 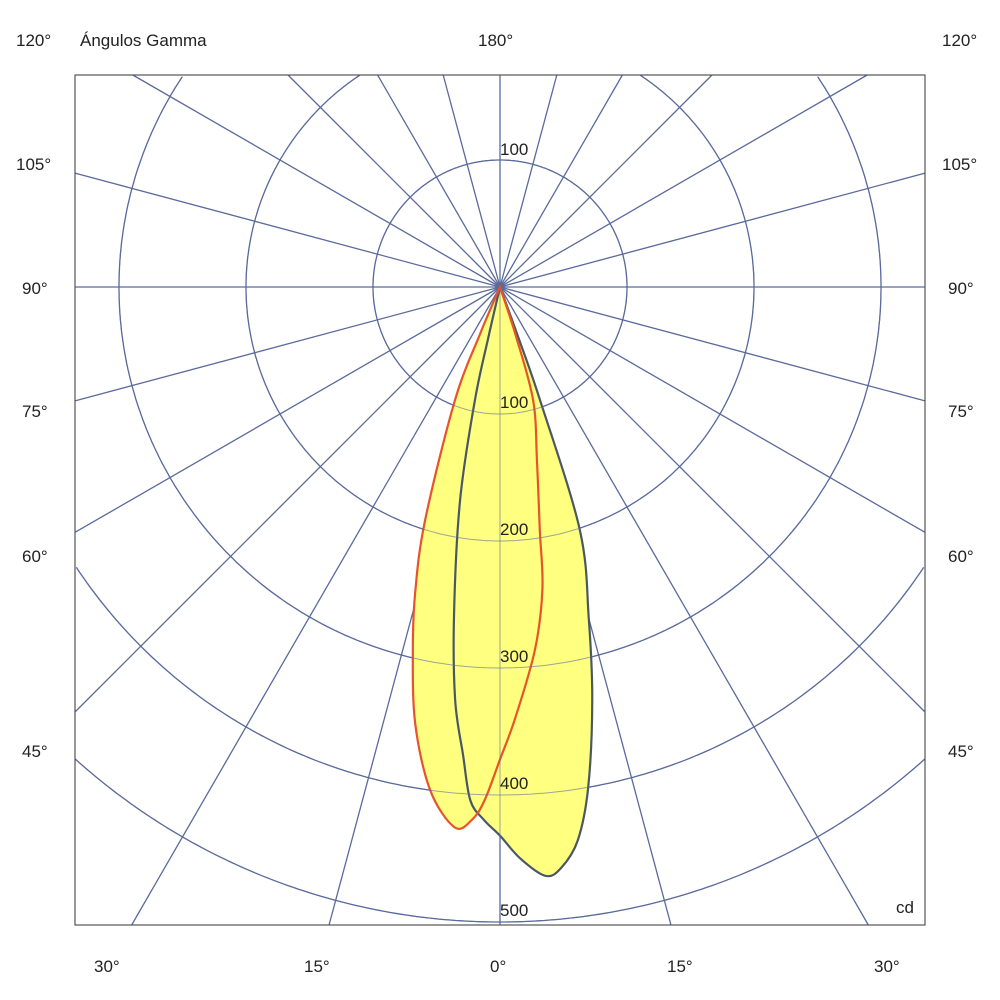 What do you see at coordinates (33, 40) in the screenshot?
I see `left-label-120: 120°` at bounding box center [33, 40].